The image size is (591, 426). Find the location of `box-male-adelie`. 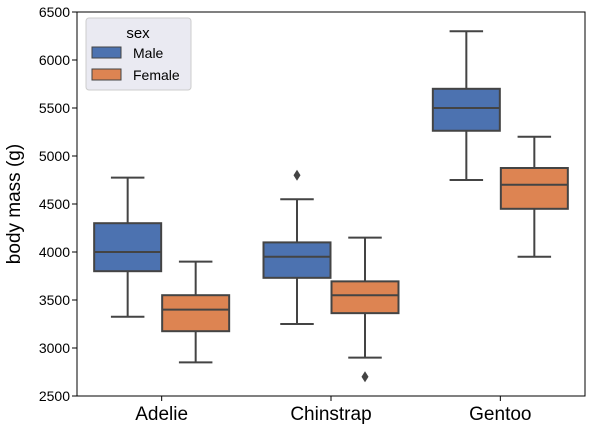

box-male-adelie is located at coordinates (128, 247).